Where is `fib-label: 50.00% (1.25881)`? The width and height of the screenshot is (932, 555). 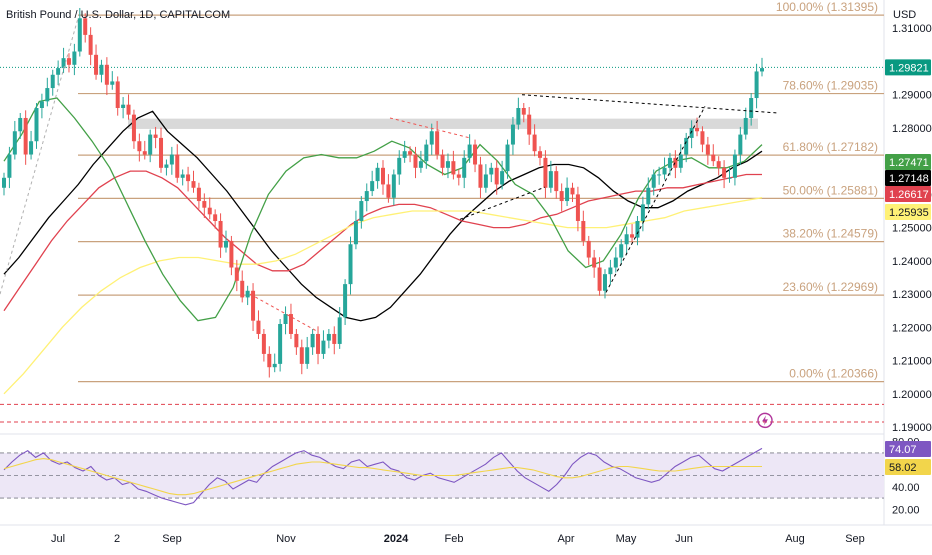
fib-label: 50.00% (1.25881) is located at coordinates (830, 190).